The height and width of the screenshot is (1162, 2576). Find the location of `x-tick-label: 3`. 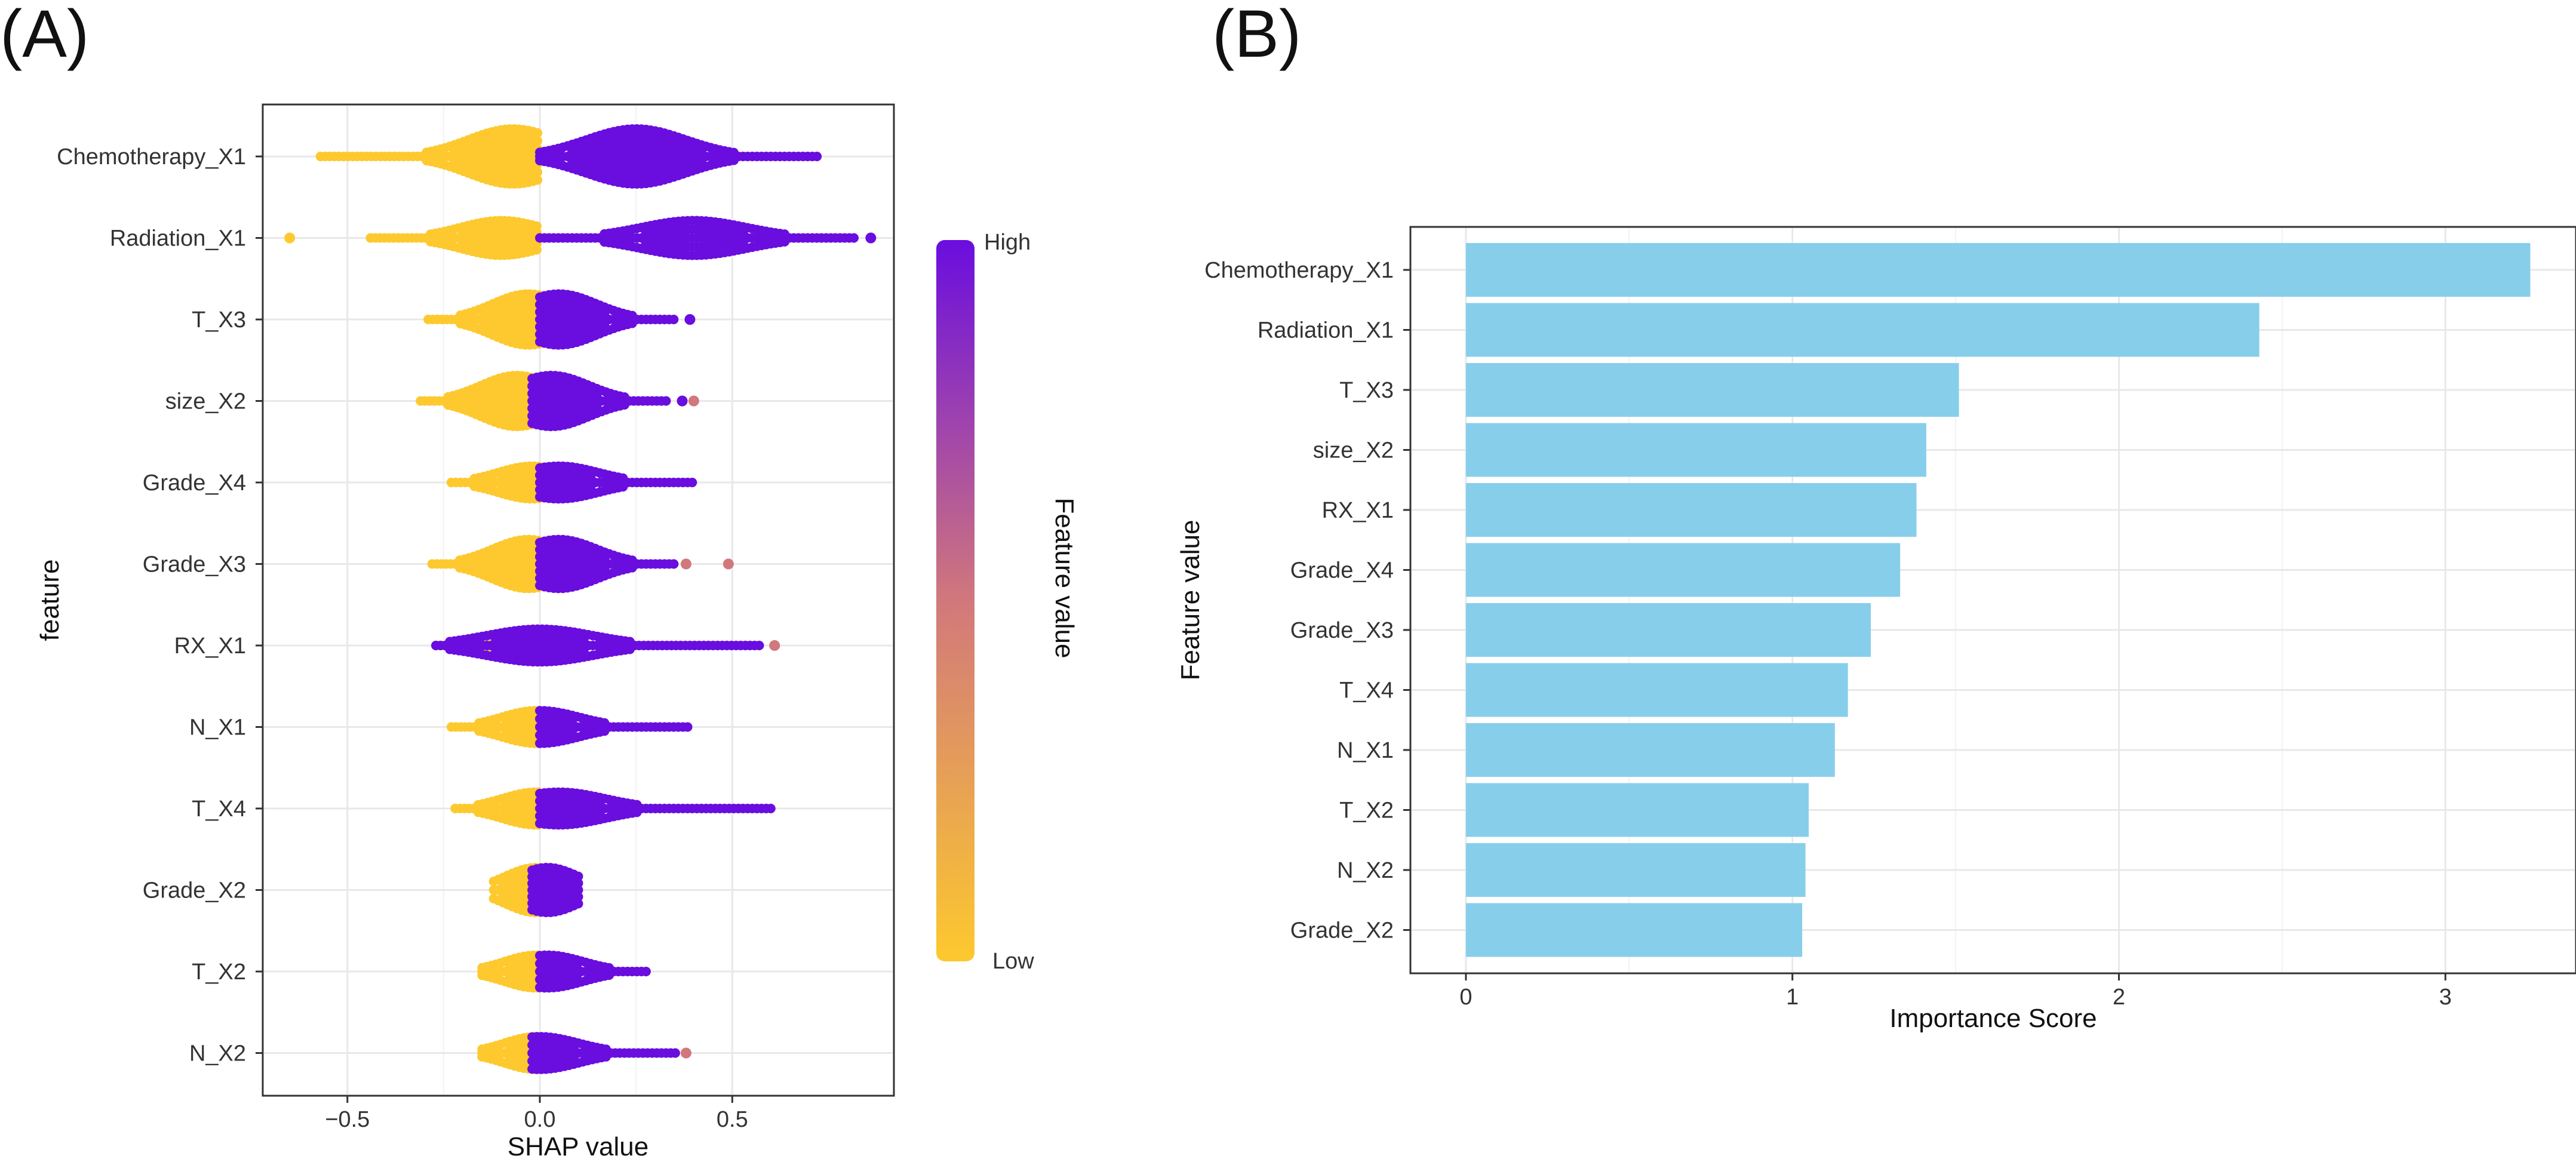

x-tick-label: 3 is located at coordinates (2445, 997).